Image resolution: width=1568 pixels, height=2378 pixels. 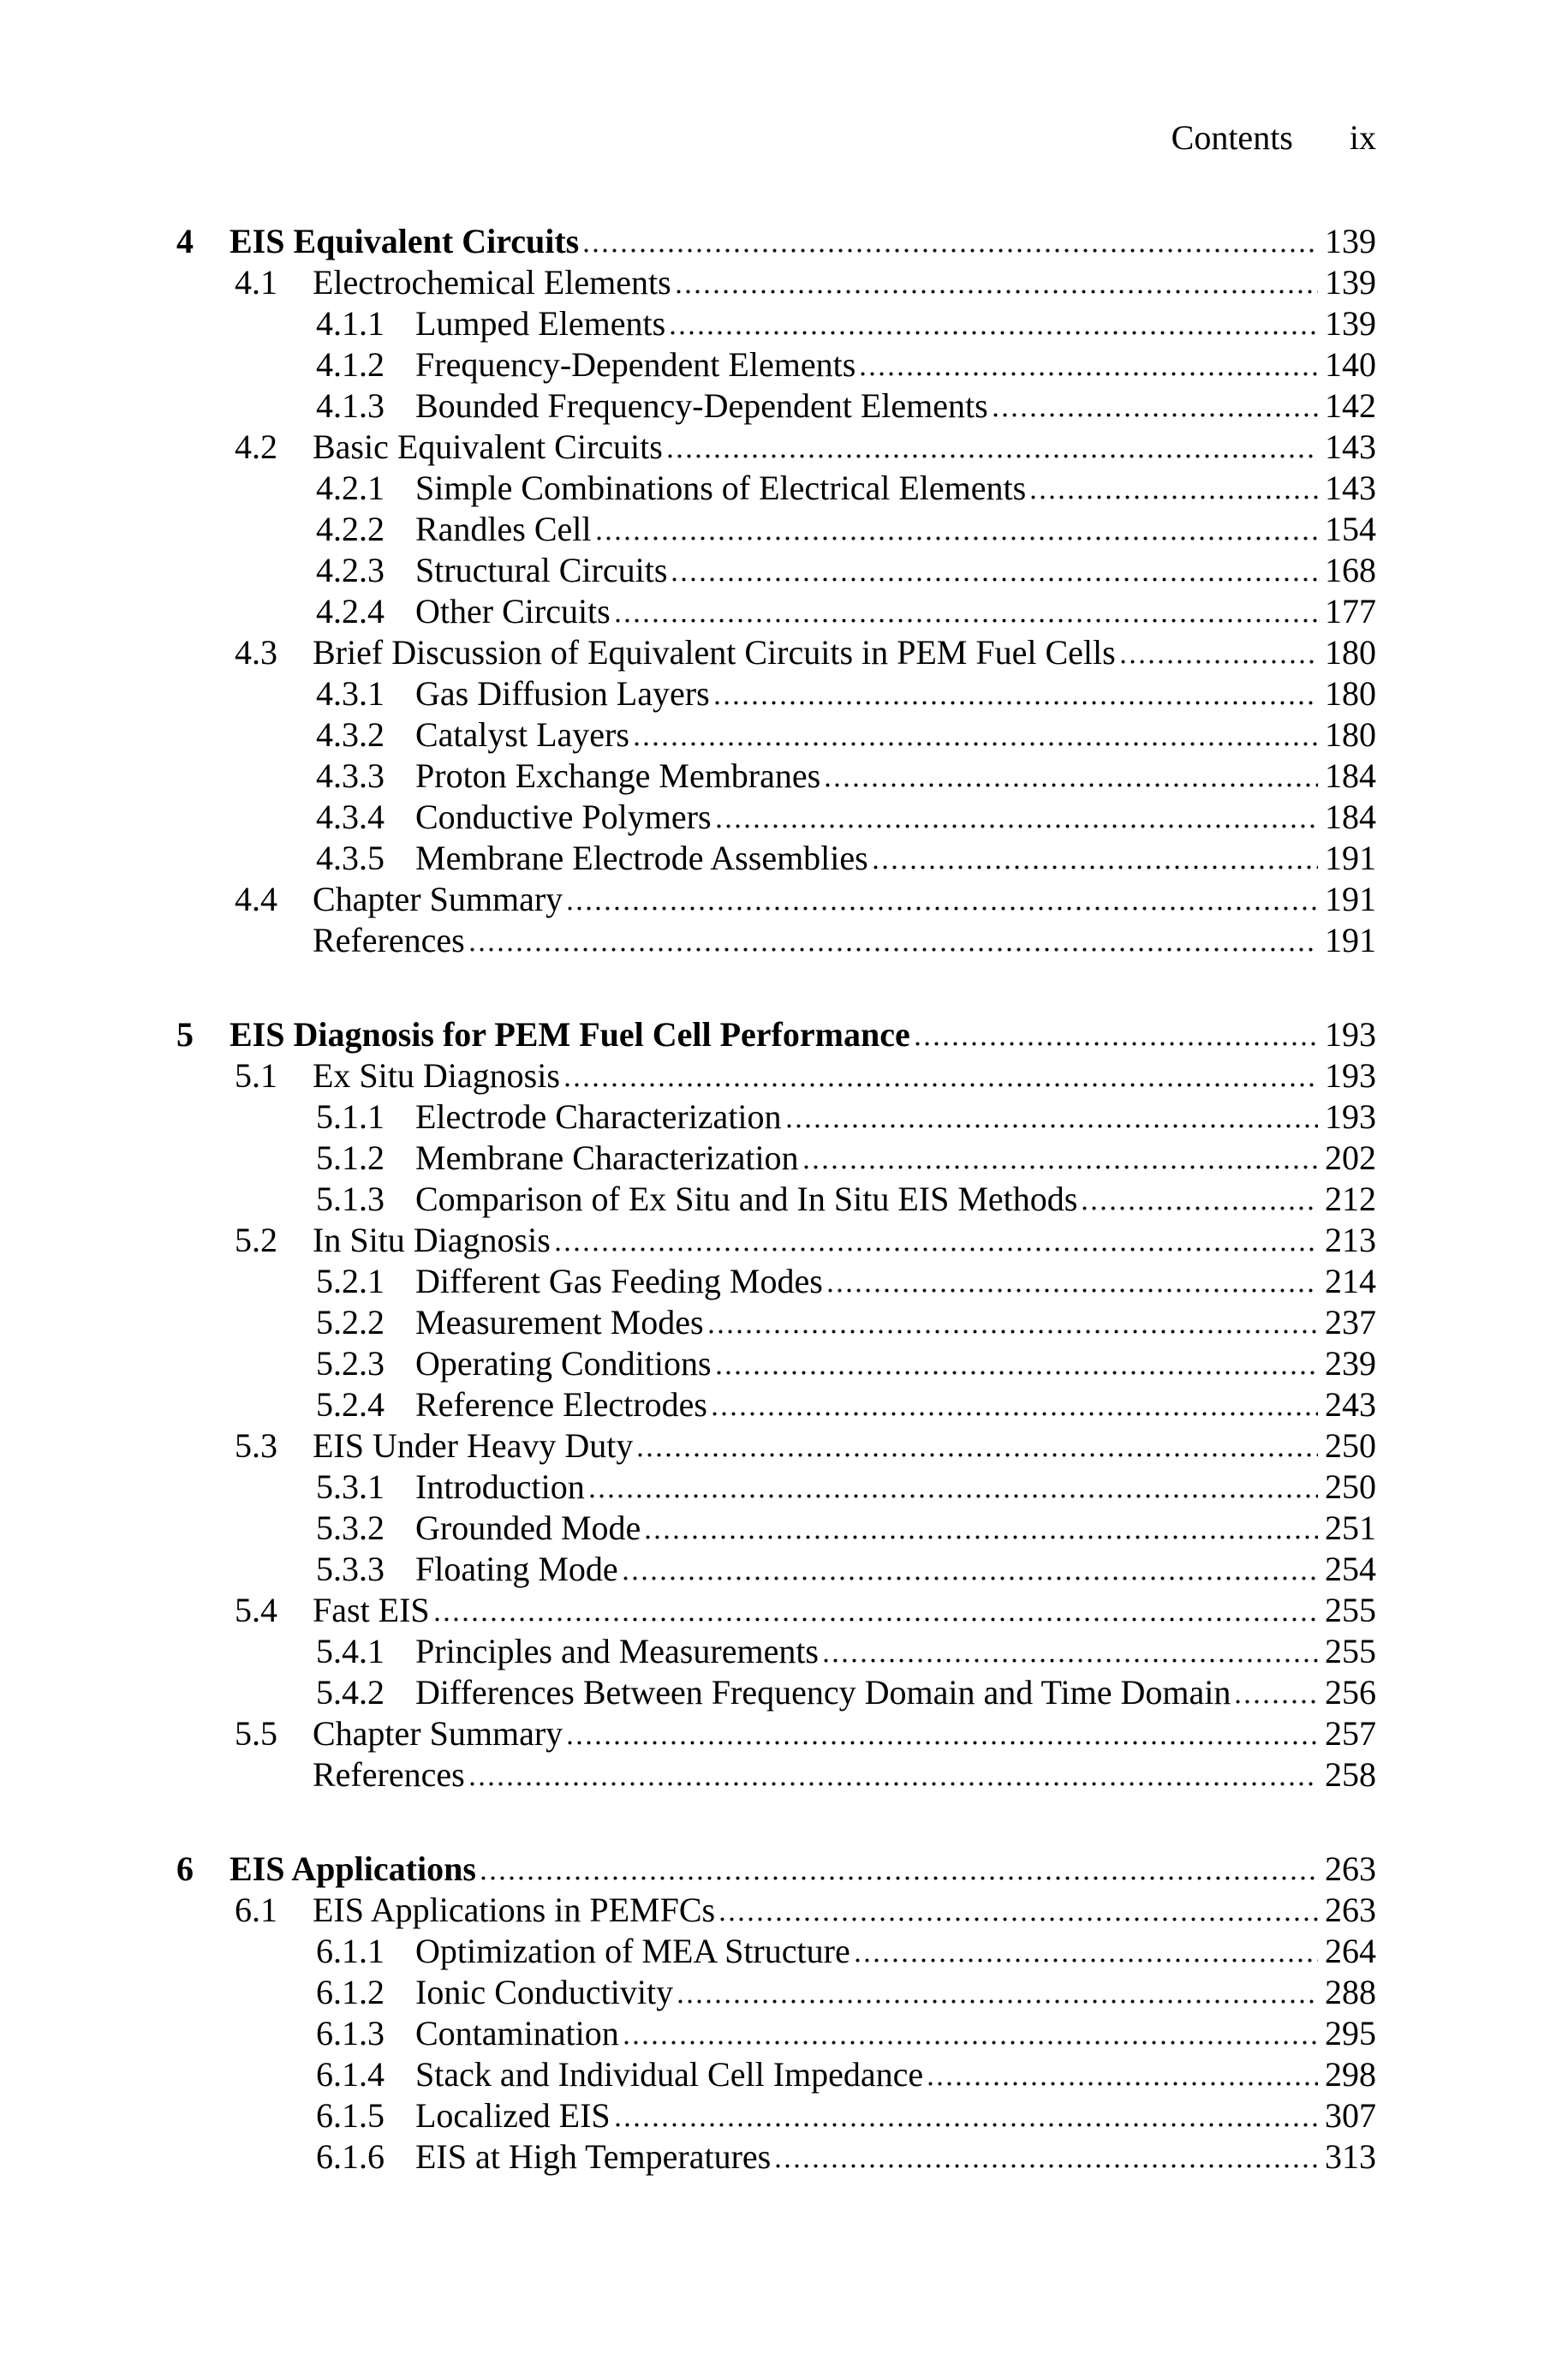 What do you see at coordinates (559, 1322) in the screenshot?
I see `toc-entry-title: Measurement Modes` at bounding box center [559, 1322].